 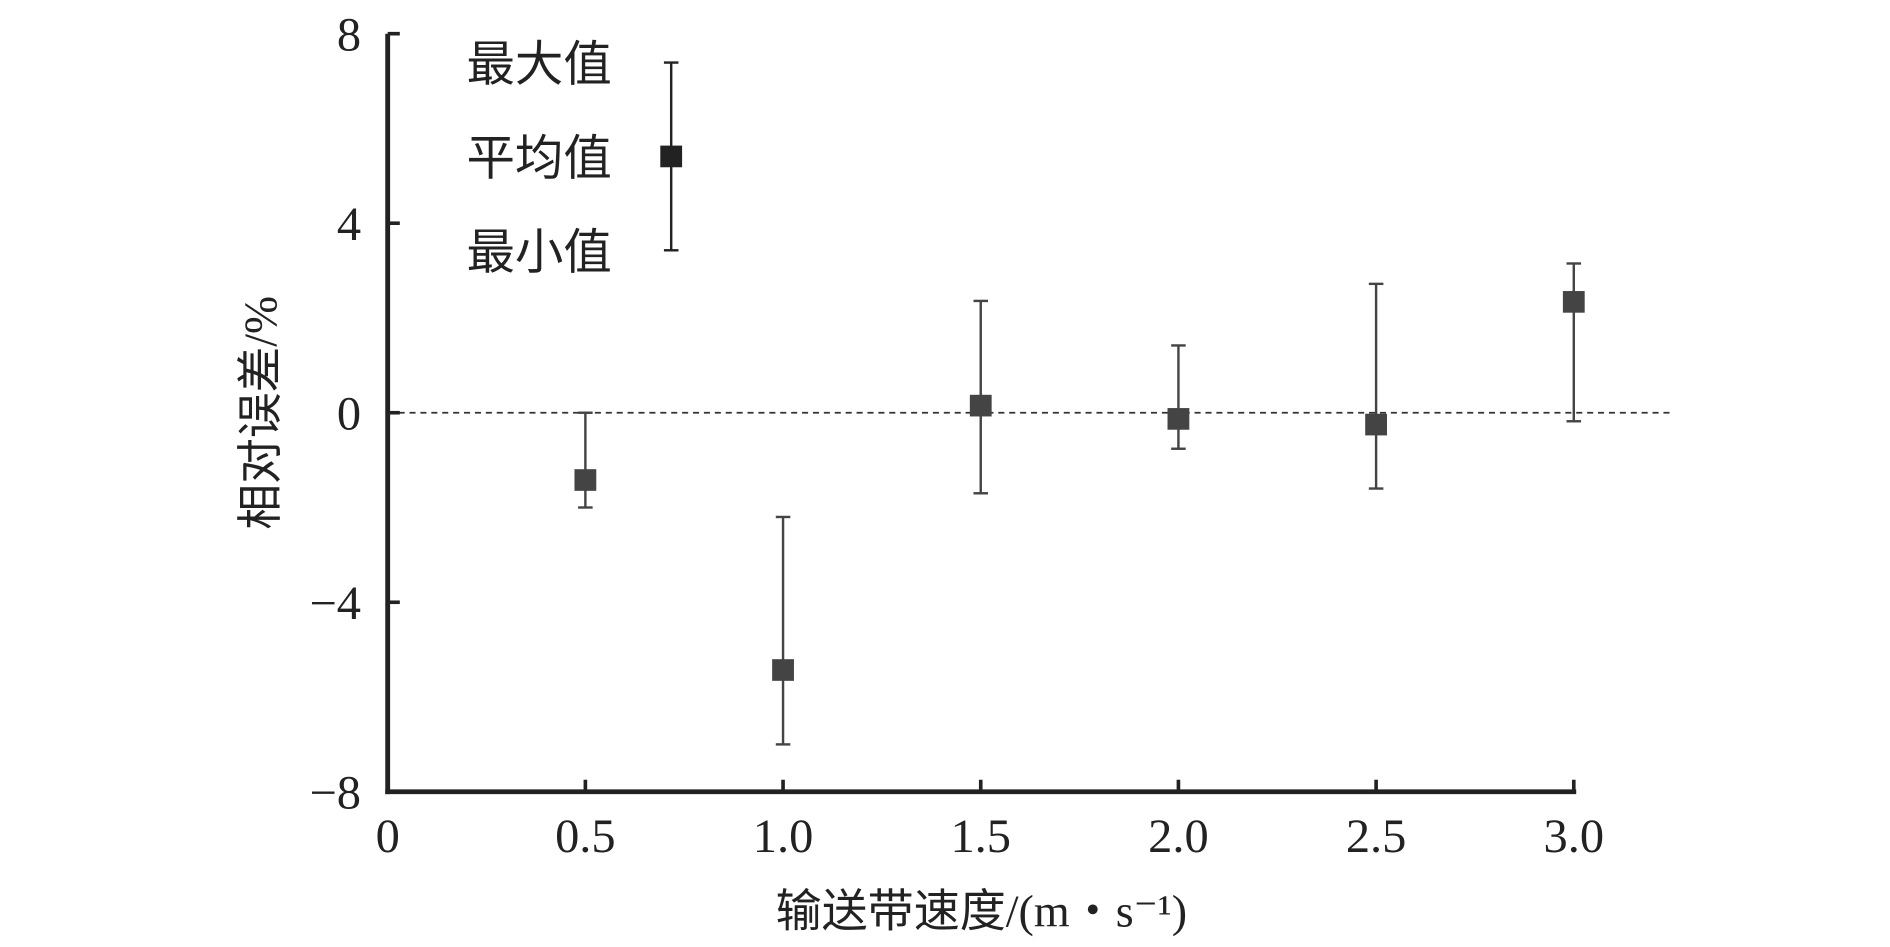 What do you see at coordinates (335, 793) in the screenshot?
I see `y-tick-label: −8` at bounding box center [335, 793].